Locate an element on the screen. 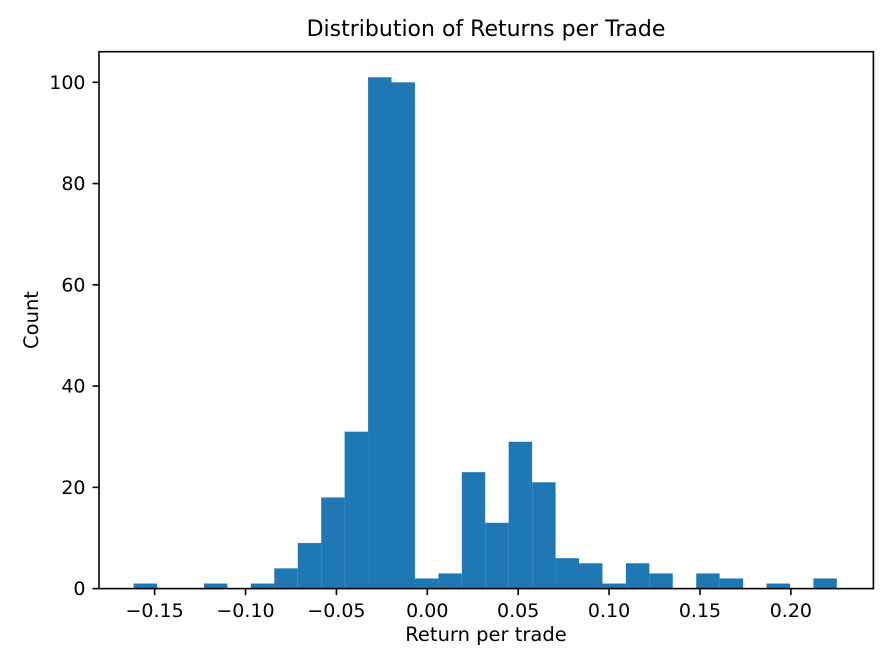 The height and width of the screenshot is (672, 896). x-tick-label: −0.05 is located at coordinates (336, 611).